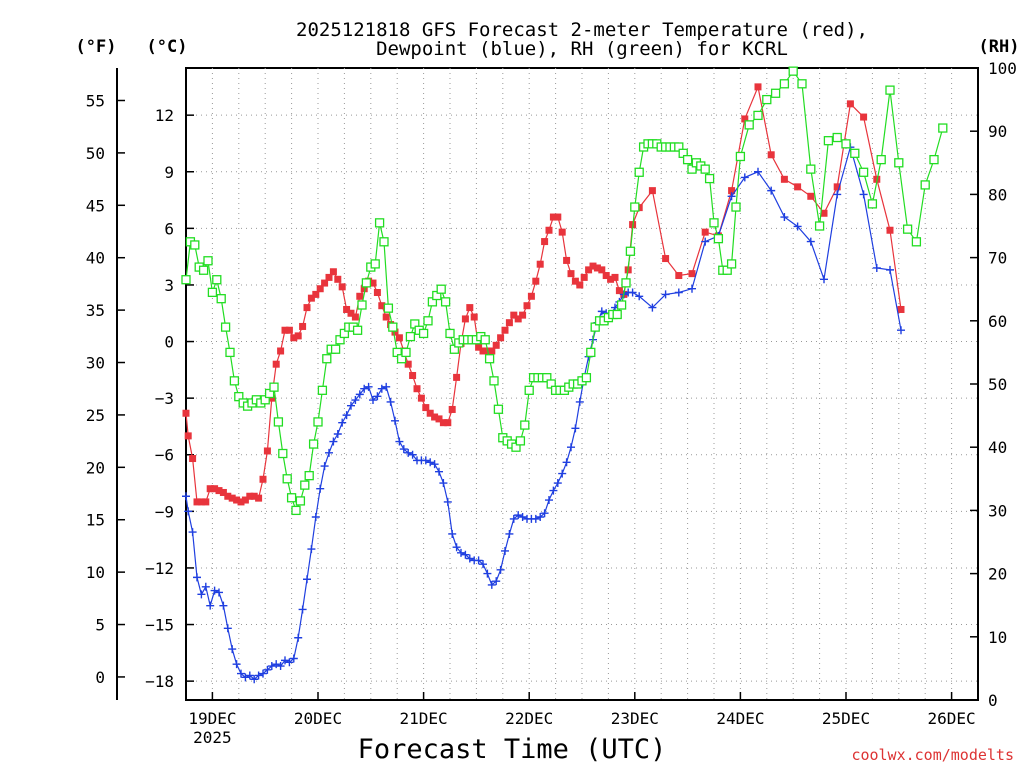 The width and height of the screenshot is (1024, 768). What do you see at coordinates (95, 310) in the screenshot?
I see `fahrenheit-tick-label: 35` at bounding box center [95, 310].